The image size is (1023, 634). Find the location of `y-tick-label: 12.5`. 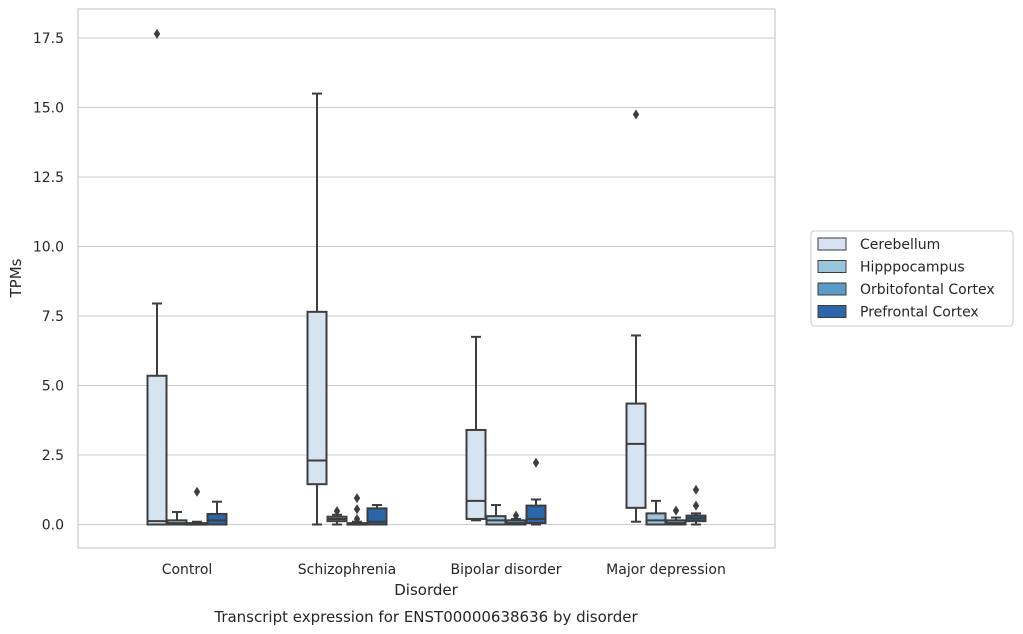

y-tick-label: 12.5 is located at coordinates (48, 178).